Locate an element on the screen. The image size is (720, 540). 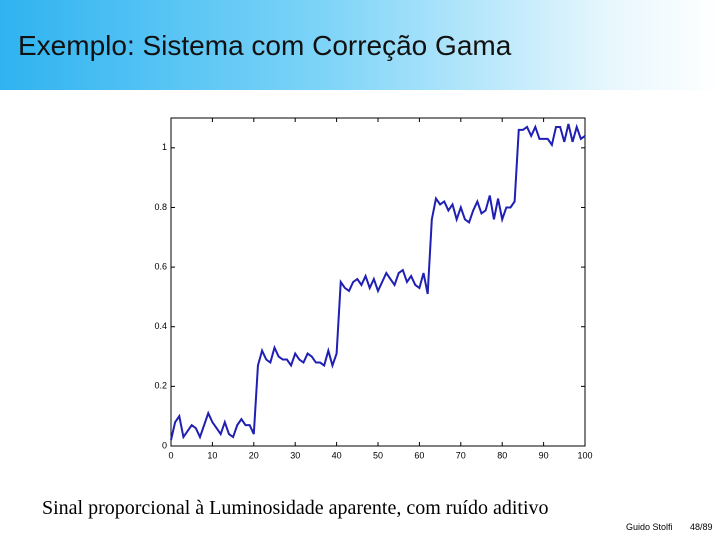
y-tick-label: 0.2 is located at coordinates (160, 386).